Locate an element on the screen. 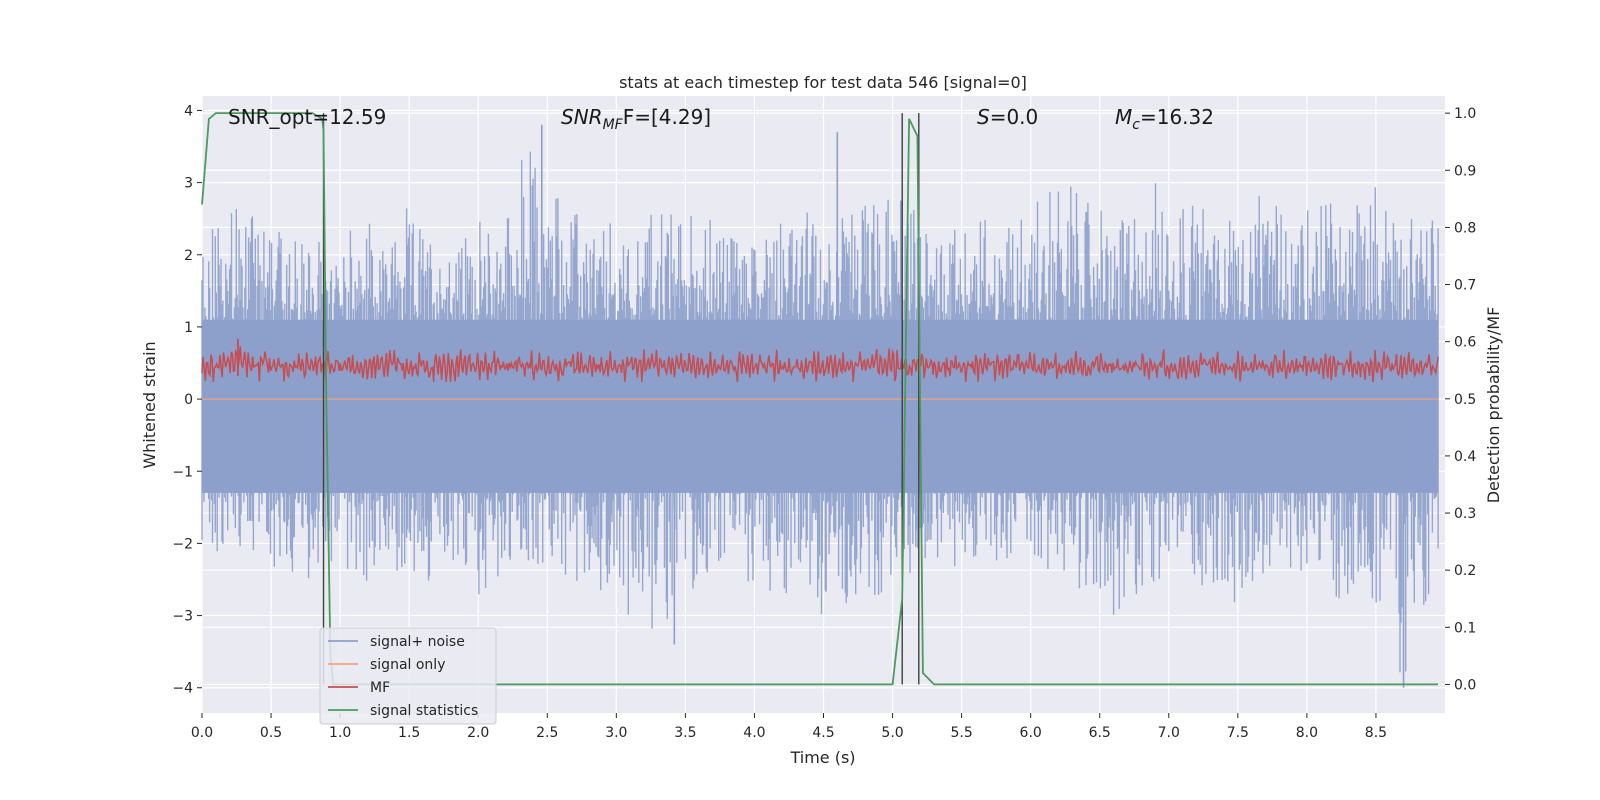  y-left-axis-ticks: 4 3 2 1 0 −1 −2 −3 −4 is located at coordinates (187, 400).